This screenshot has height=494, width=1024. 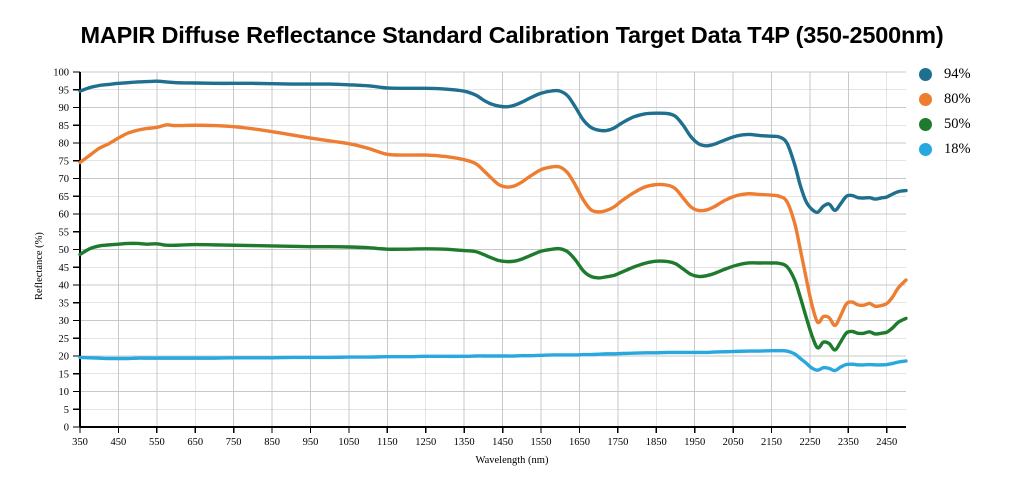 I want to click on chart-legend: 94% 80% 50% 18%, so click(x=969, y=112).